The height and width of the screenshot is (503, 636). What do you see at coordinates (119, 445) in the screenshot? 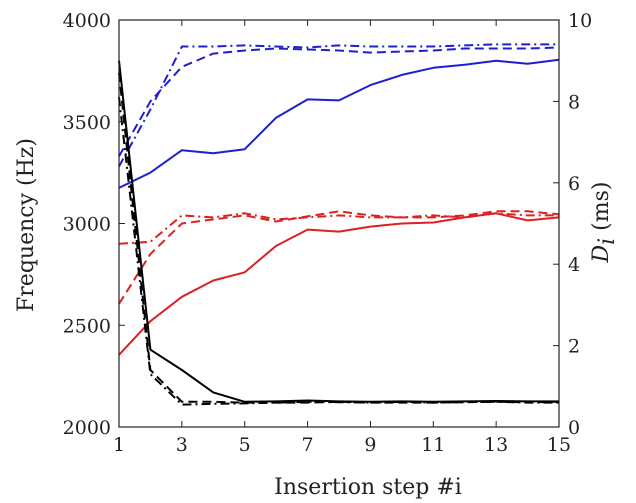
I see `x-tick-label: 1` at bounding box center [119, 445].